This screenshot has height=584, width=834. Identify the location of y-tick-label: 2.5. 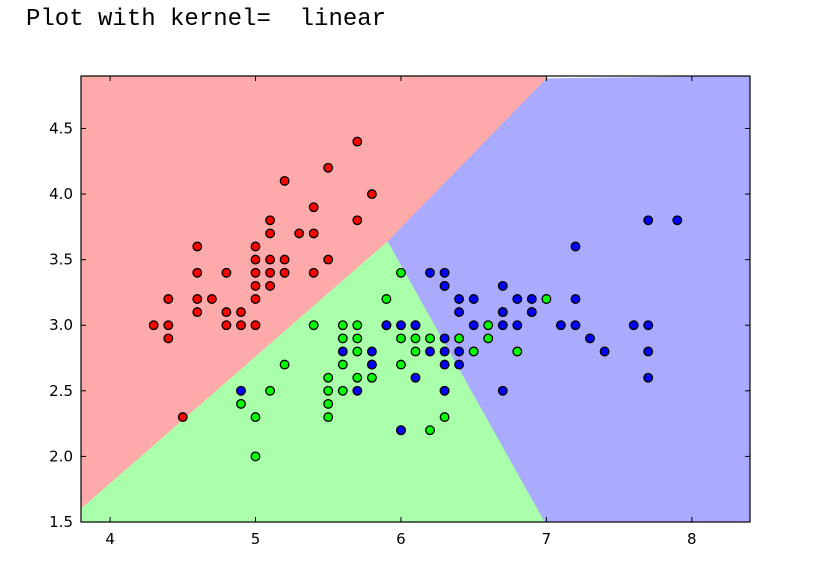
(61, 391).